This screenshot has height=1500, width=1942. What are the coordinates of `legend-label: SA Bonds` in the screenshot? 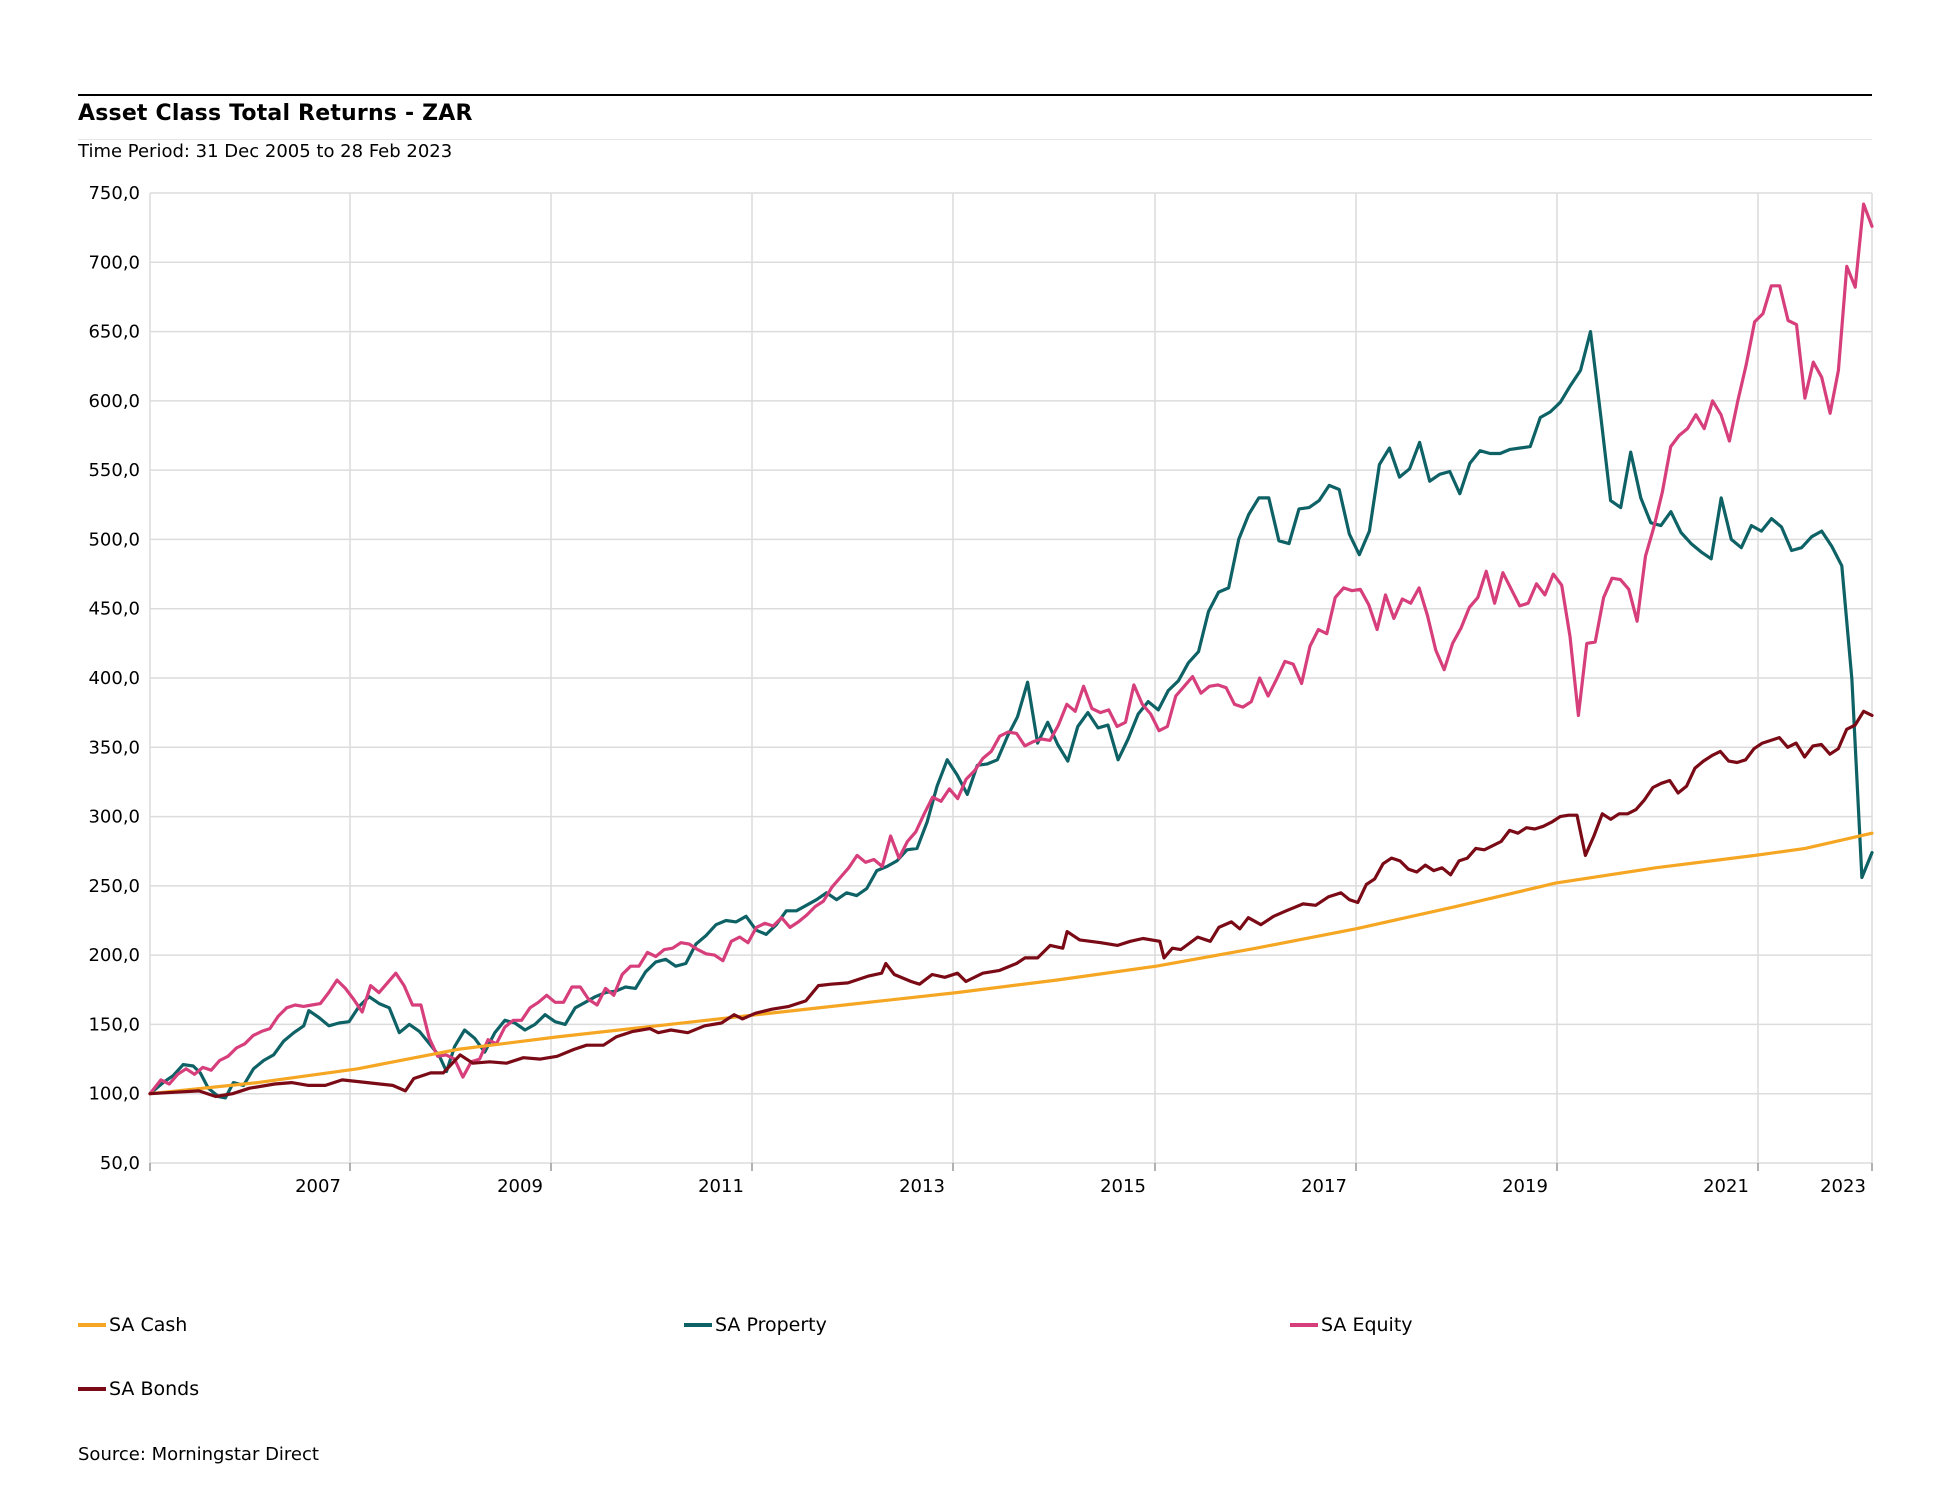 It's located at (154, 1389).